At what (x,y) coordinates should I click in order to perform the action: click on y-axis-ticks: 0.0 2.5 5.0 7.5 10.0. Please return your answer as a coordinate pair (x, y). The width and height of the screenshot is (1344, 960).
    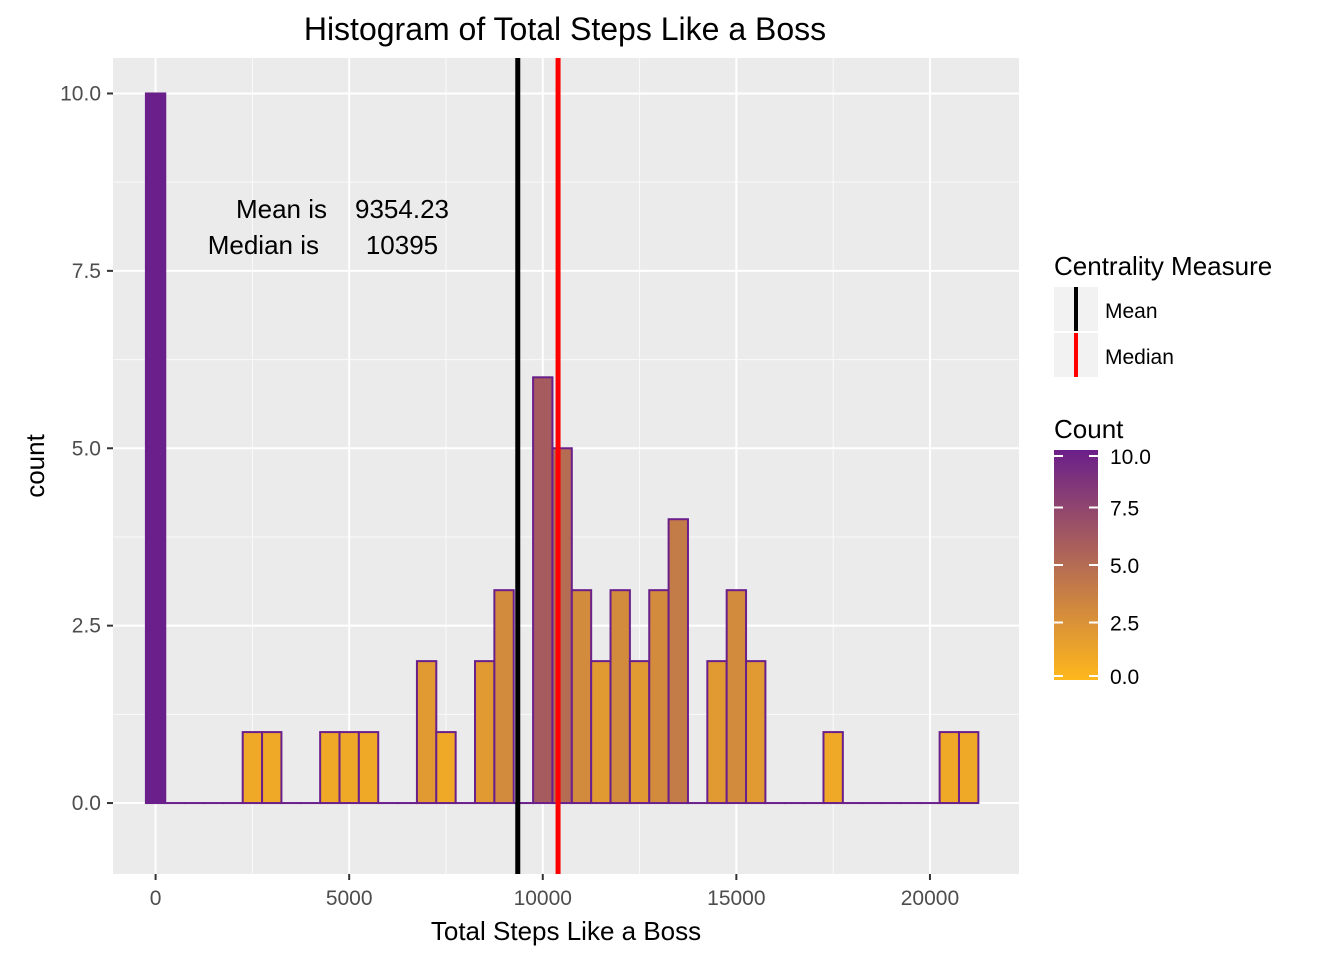
    Looking at the image, I should click on (86, 448).